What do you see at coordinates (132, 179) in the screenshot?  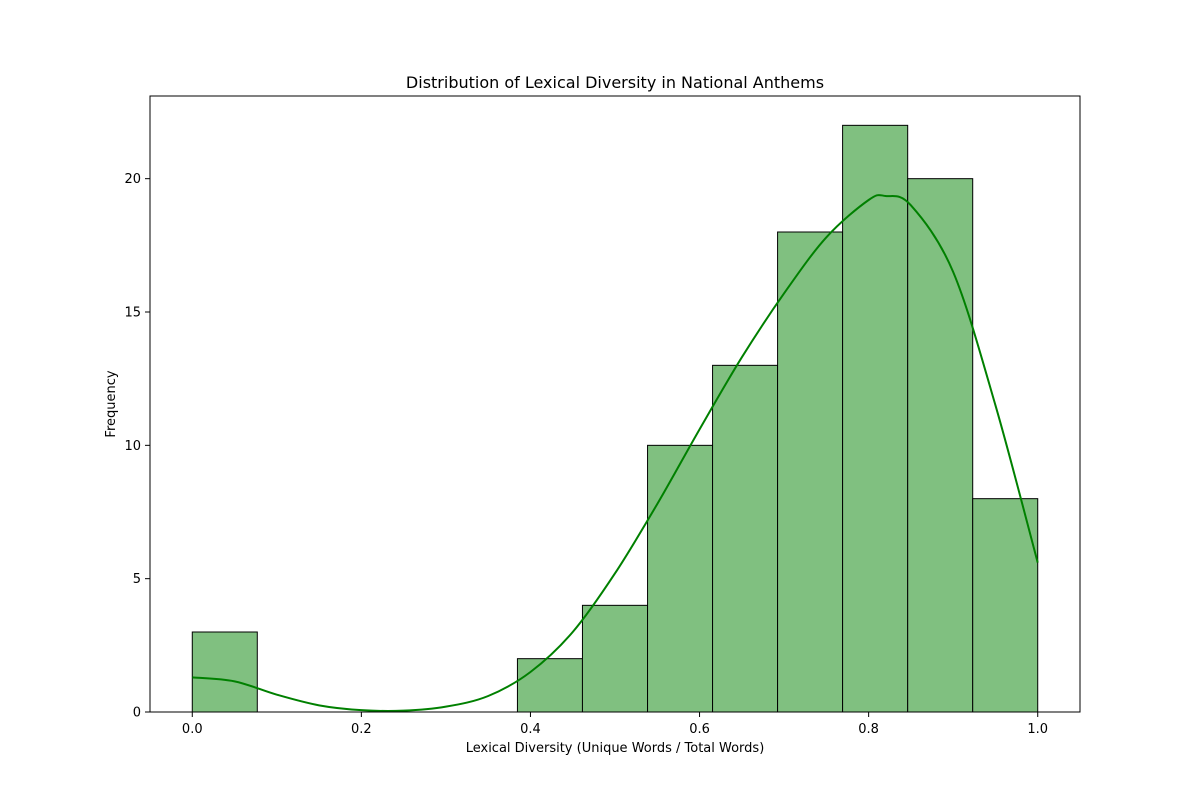 I see `y-tick-label: 20` at bounding box center [132, 179].